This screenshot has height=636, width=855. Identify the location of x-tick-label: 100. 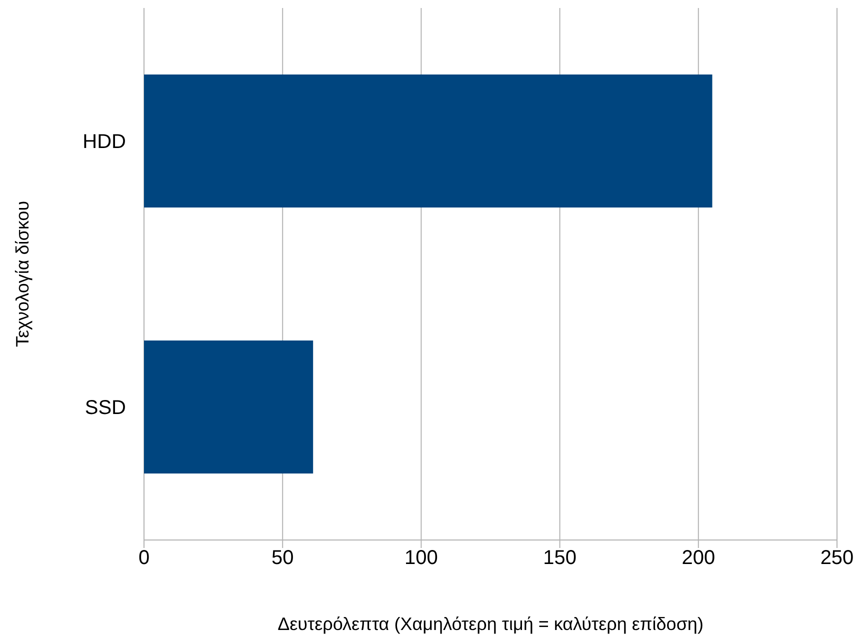
(421, 558).